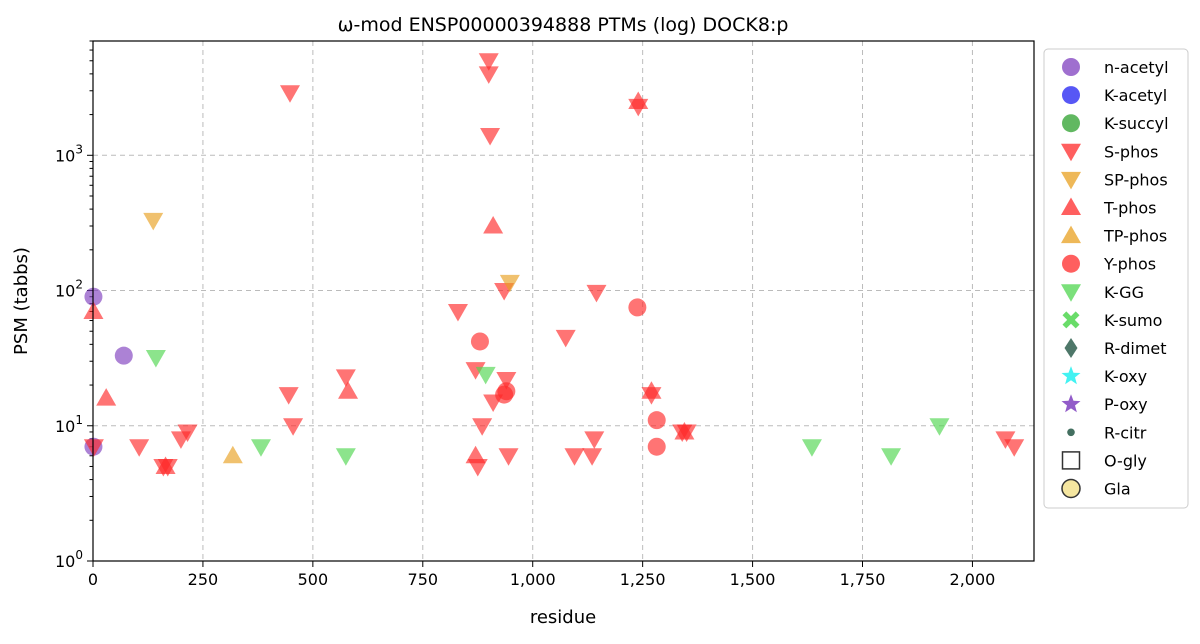 The width and height of the screenshot is (1200, 644). Describe the element at coordinates (1126, 404) in the screenshot. I see `legend-label: P-oxy` at that location.